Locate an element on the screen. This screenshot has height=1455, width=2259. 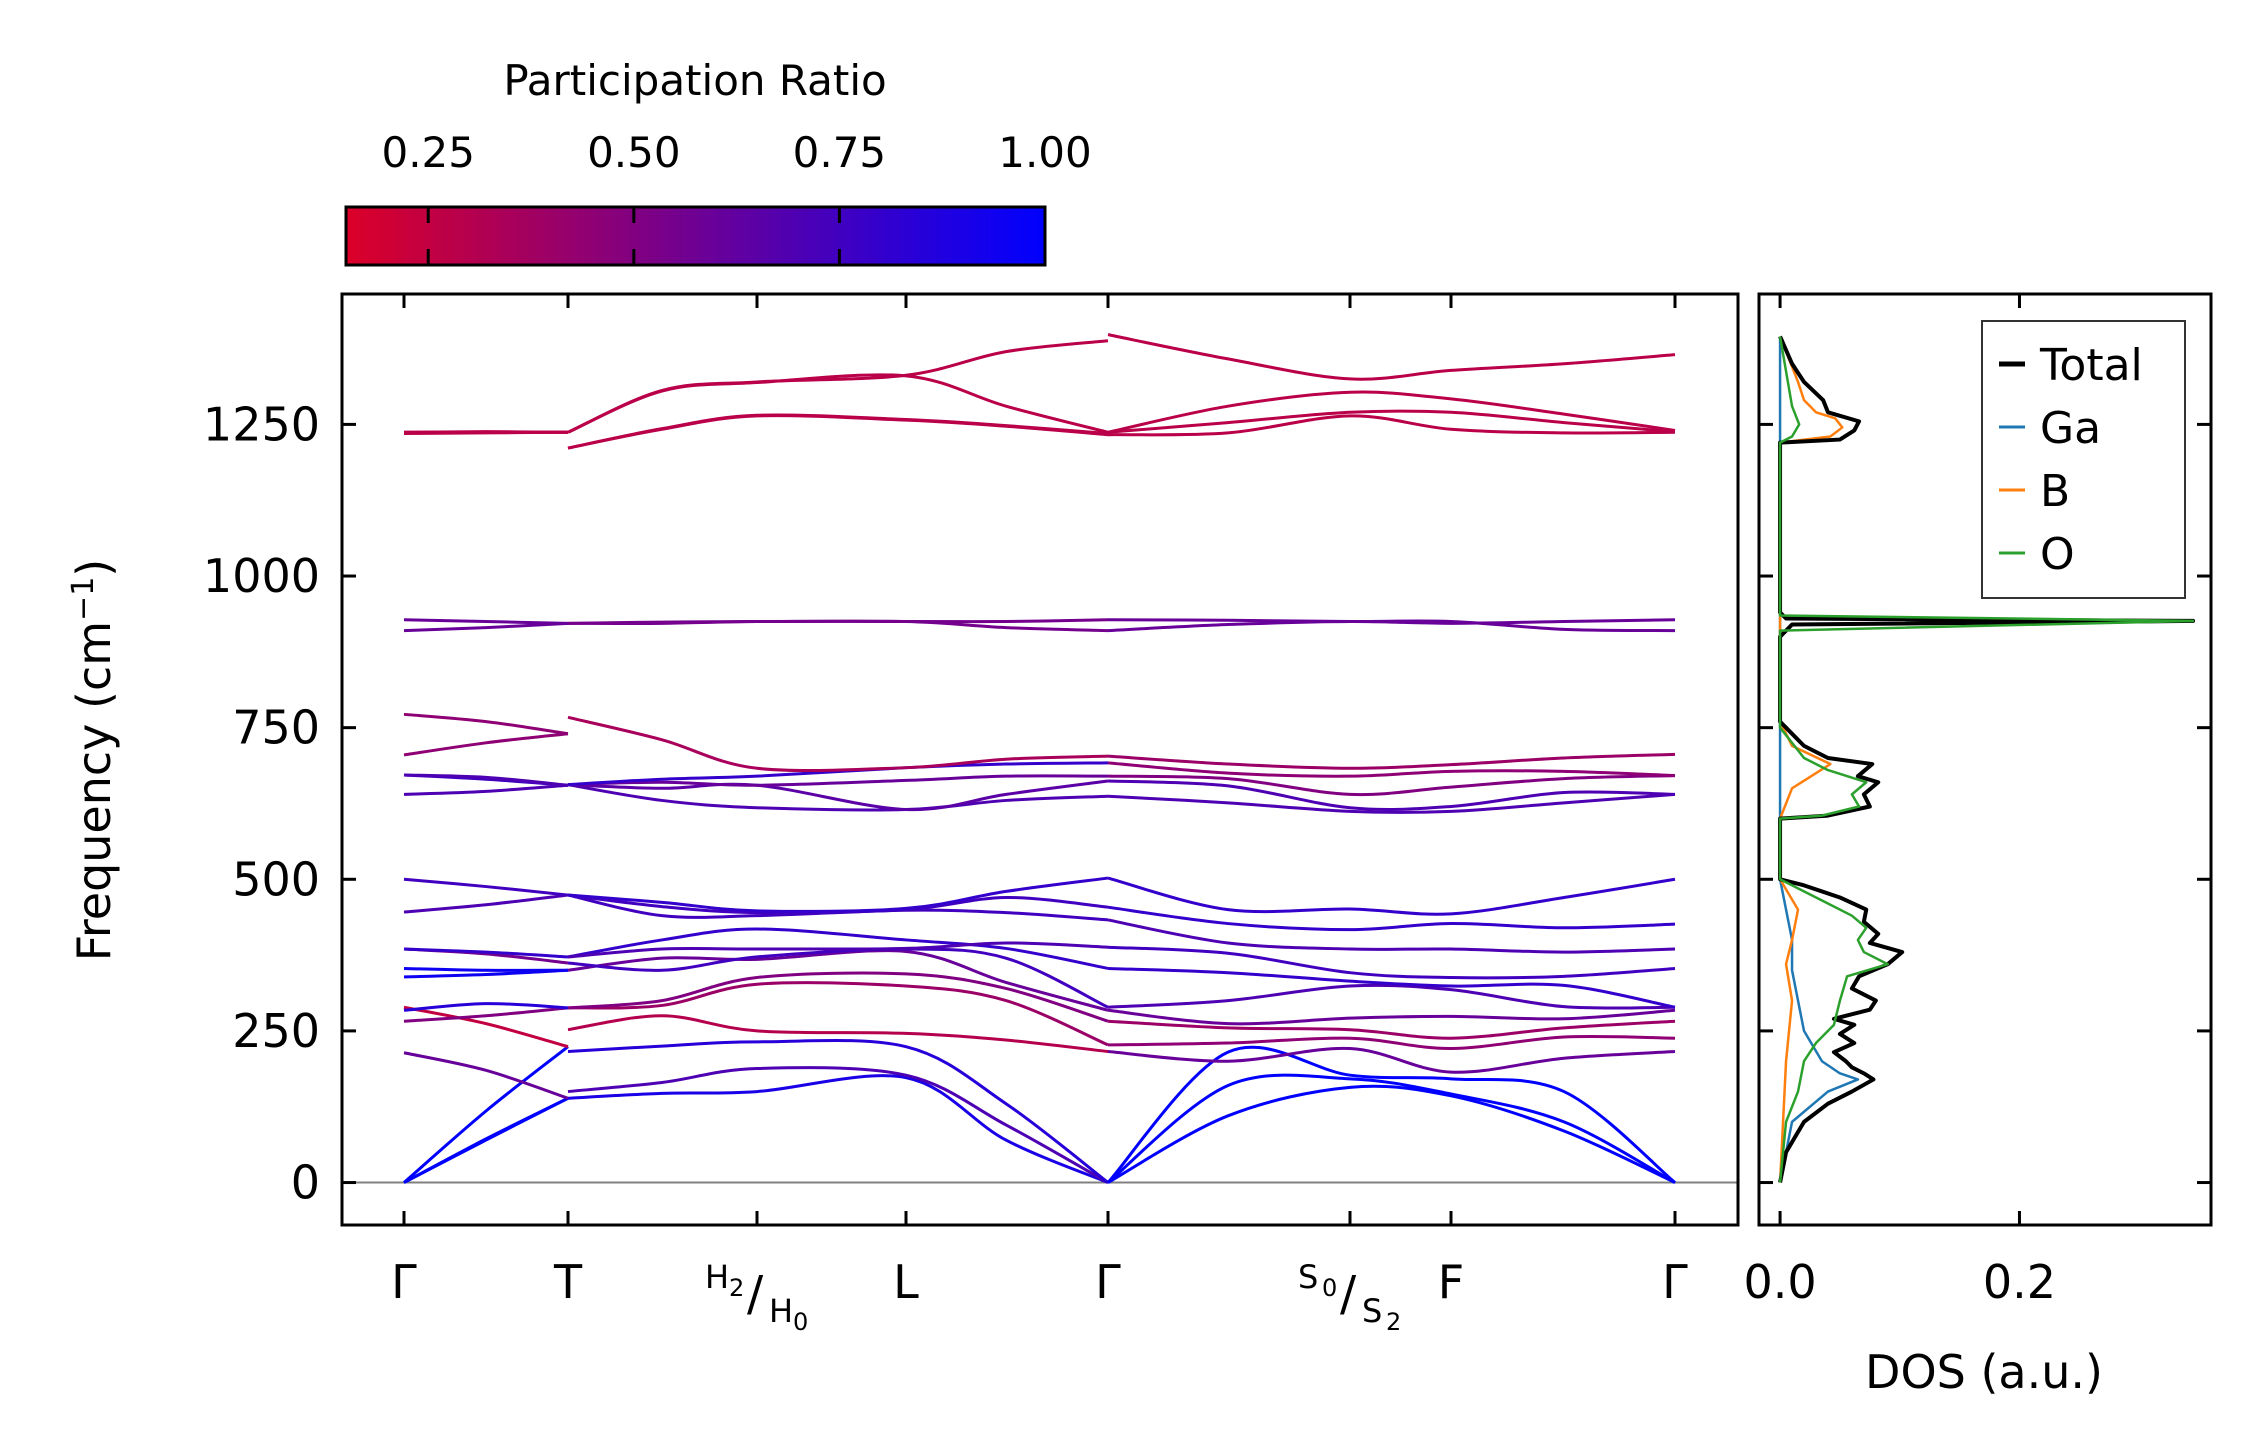
x-tick-label-split: H 2/H 0 is located at coordinates (756, 1297).